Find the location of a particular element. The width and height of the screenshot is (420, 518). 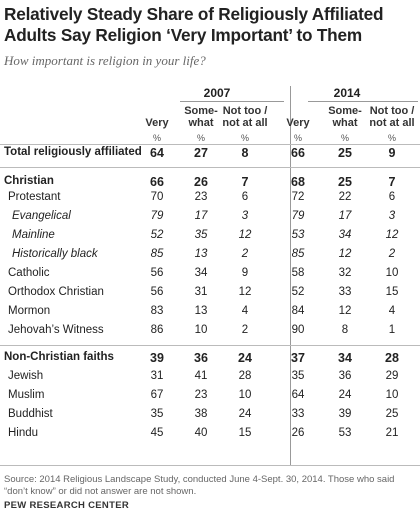

cell-very-2007: 83 is located at coordinates (157, 311).